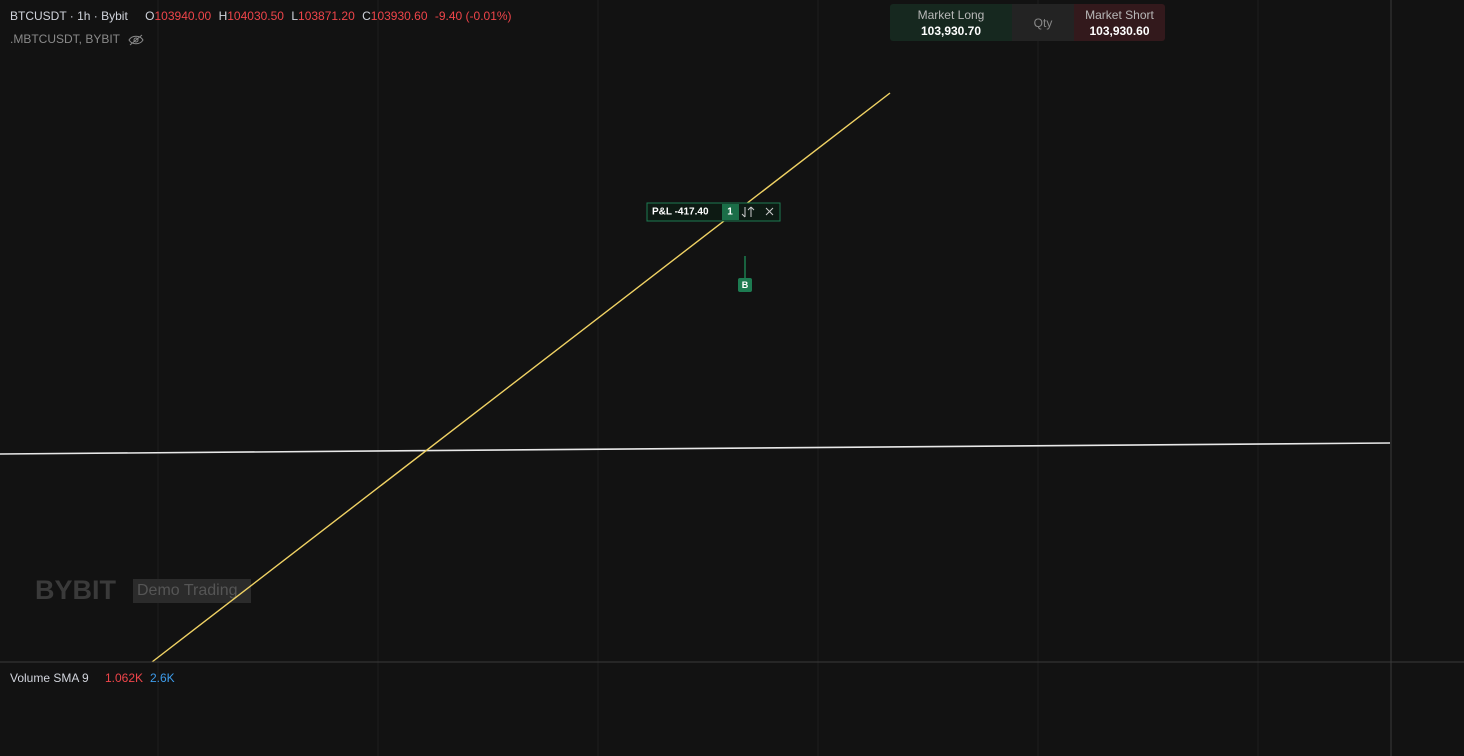 This screenshot has width=1464, height=756. Describe the element at coordinates (136, 40) in the screenshot. I see `hide-icon` at that location.